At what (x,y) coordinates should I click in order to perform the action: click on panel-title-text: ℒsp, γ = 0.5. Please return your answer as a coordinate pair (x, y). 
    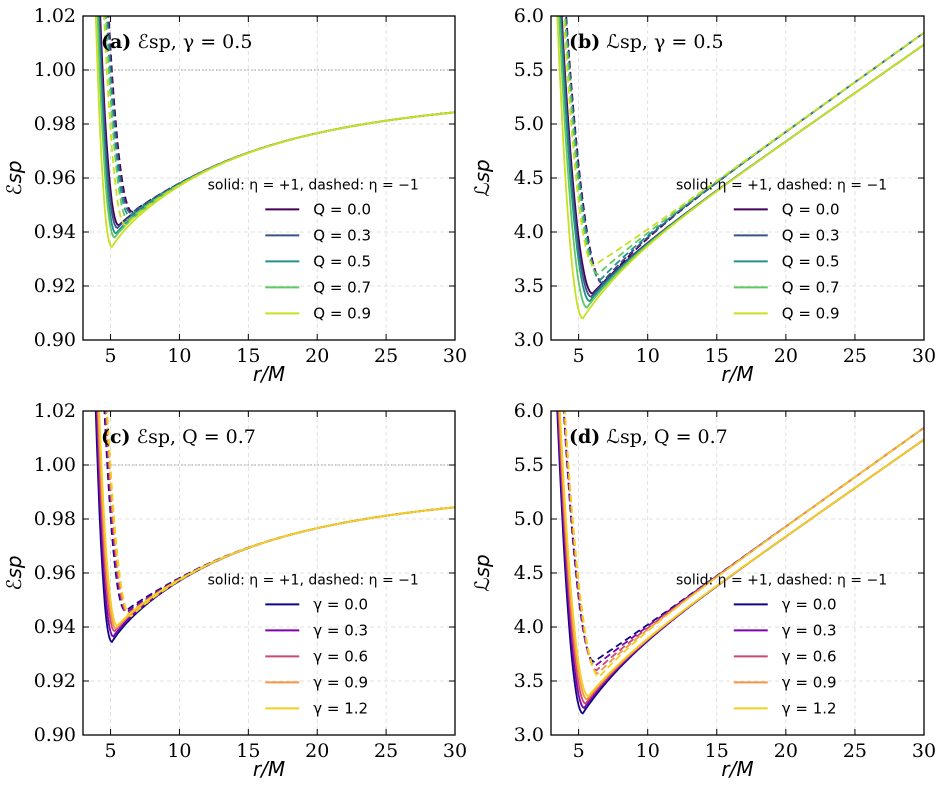
    Looking at the image, I should click on (661, 42).